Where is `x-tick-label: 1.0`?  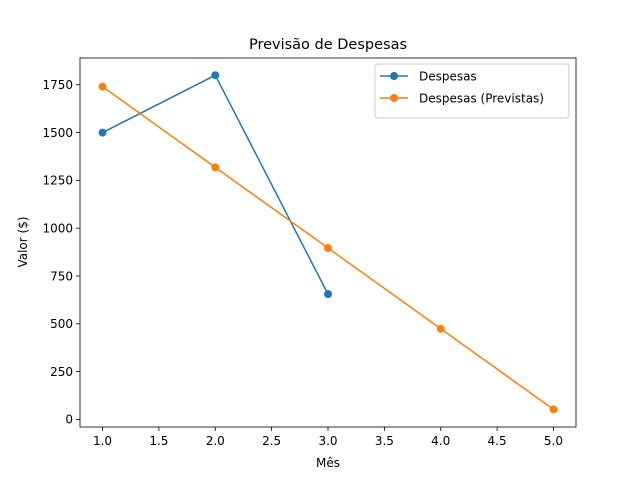
x-tick-label: 1.0 is located at coordinates (102, 441).